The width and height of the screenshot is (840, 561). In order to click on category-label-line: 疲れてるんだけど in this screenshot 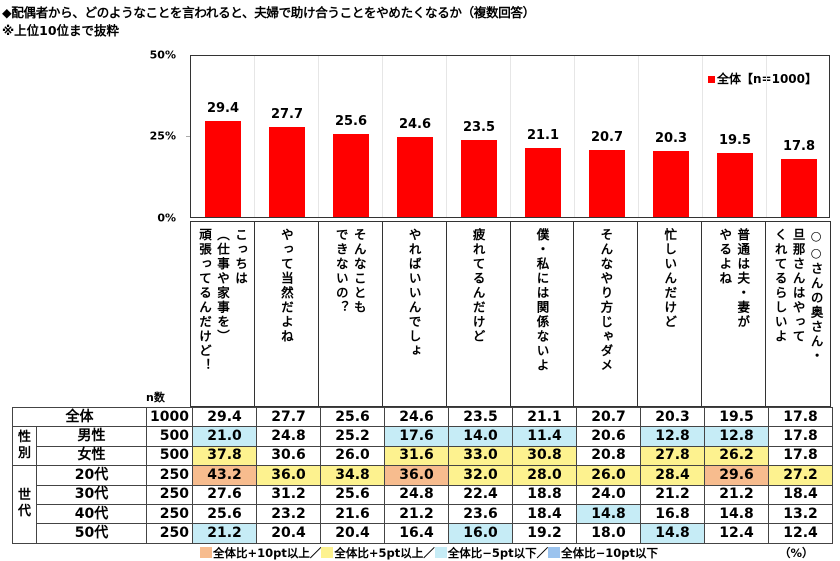, I will do `click(478, 286)`.